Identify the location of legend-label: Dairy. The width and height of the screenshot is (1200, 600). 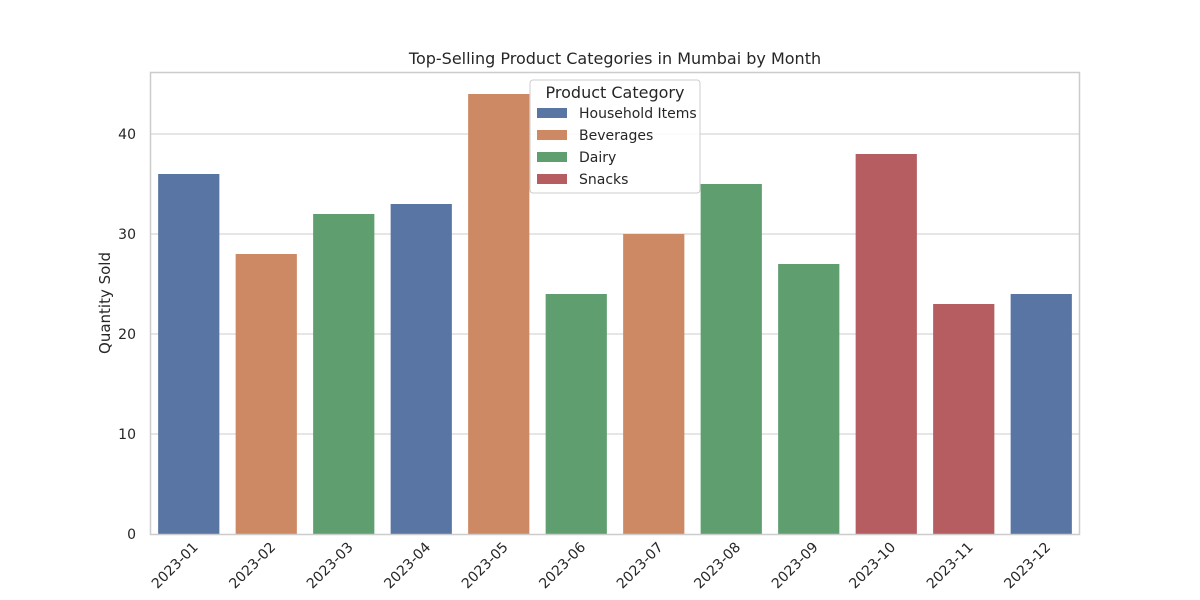
(597, 158).